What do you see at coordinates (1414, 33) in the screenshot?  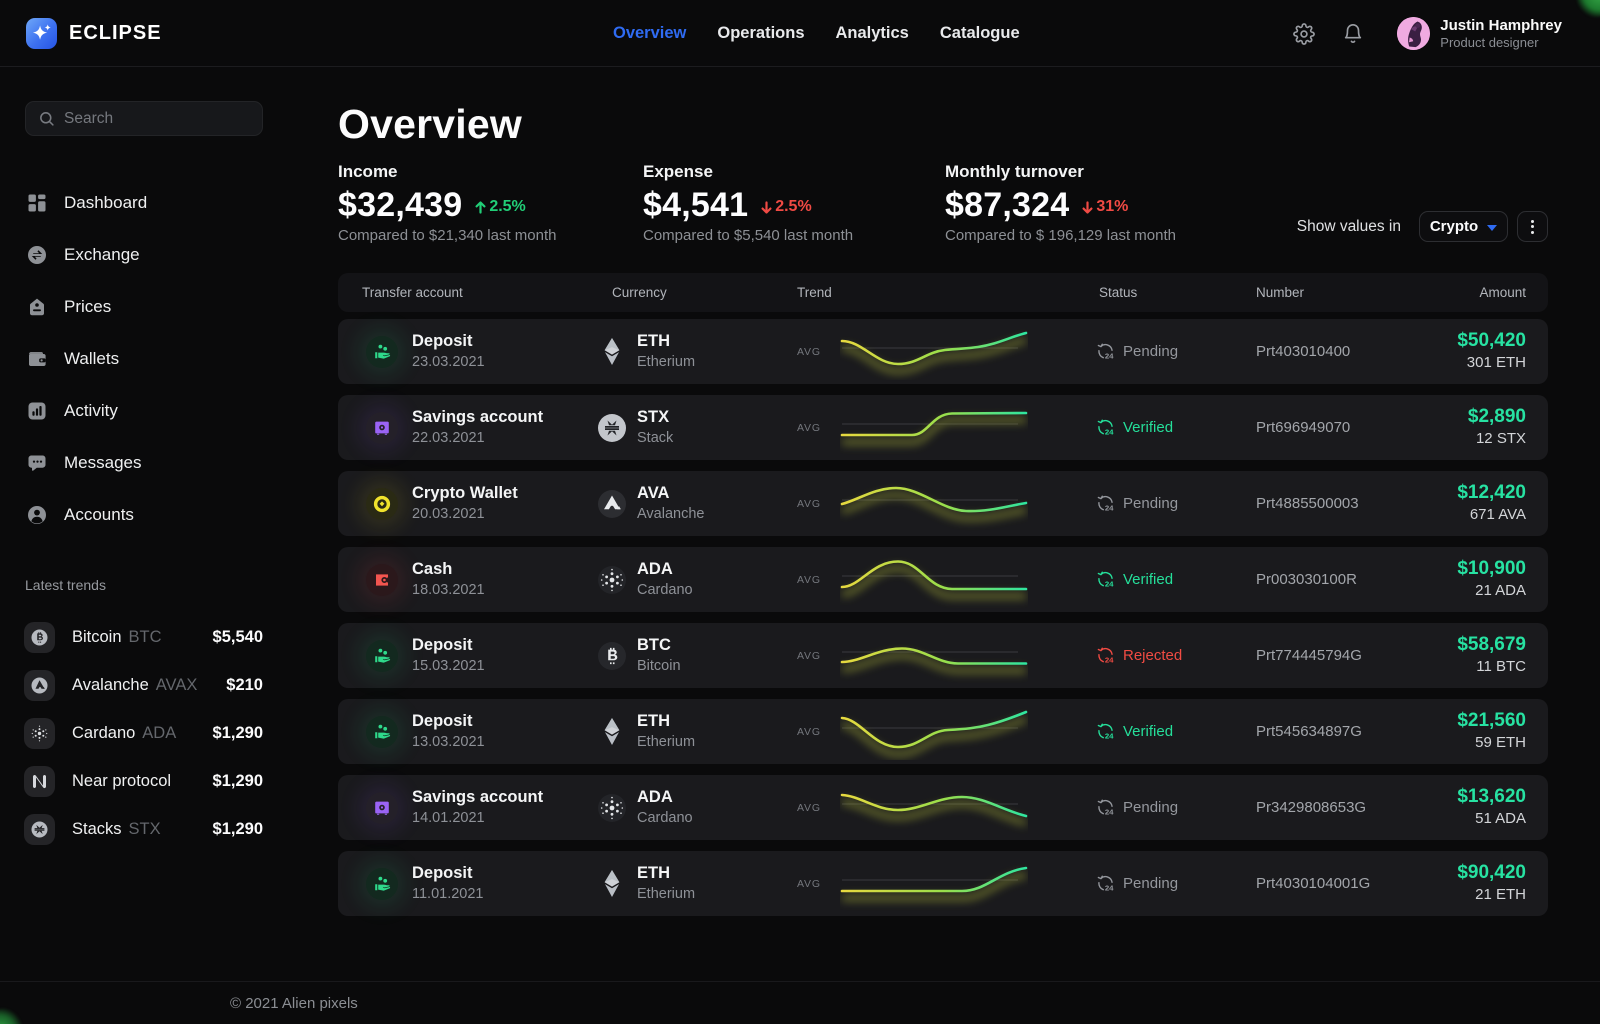 I see `user-avatar` at bounding box center [1414, 33].